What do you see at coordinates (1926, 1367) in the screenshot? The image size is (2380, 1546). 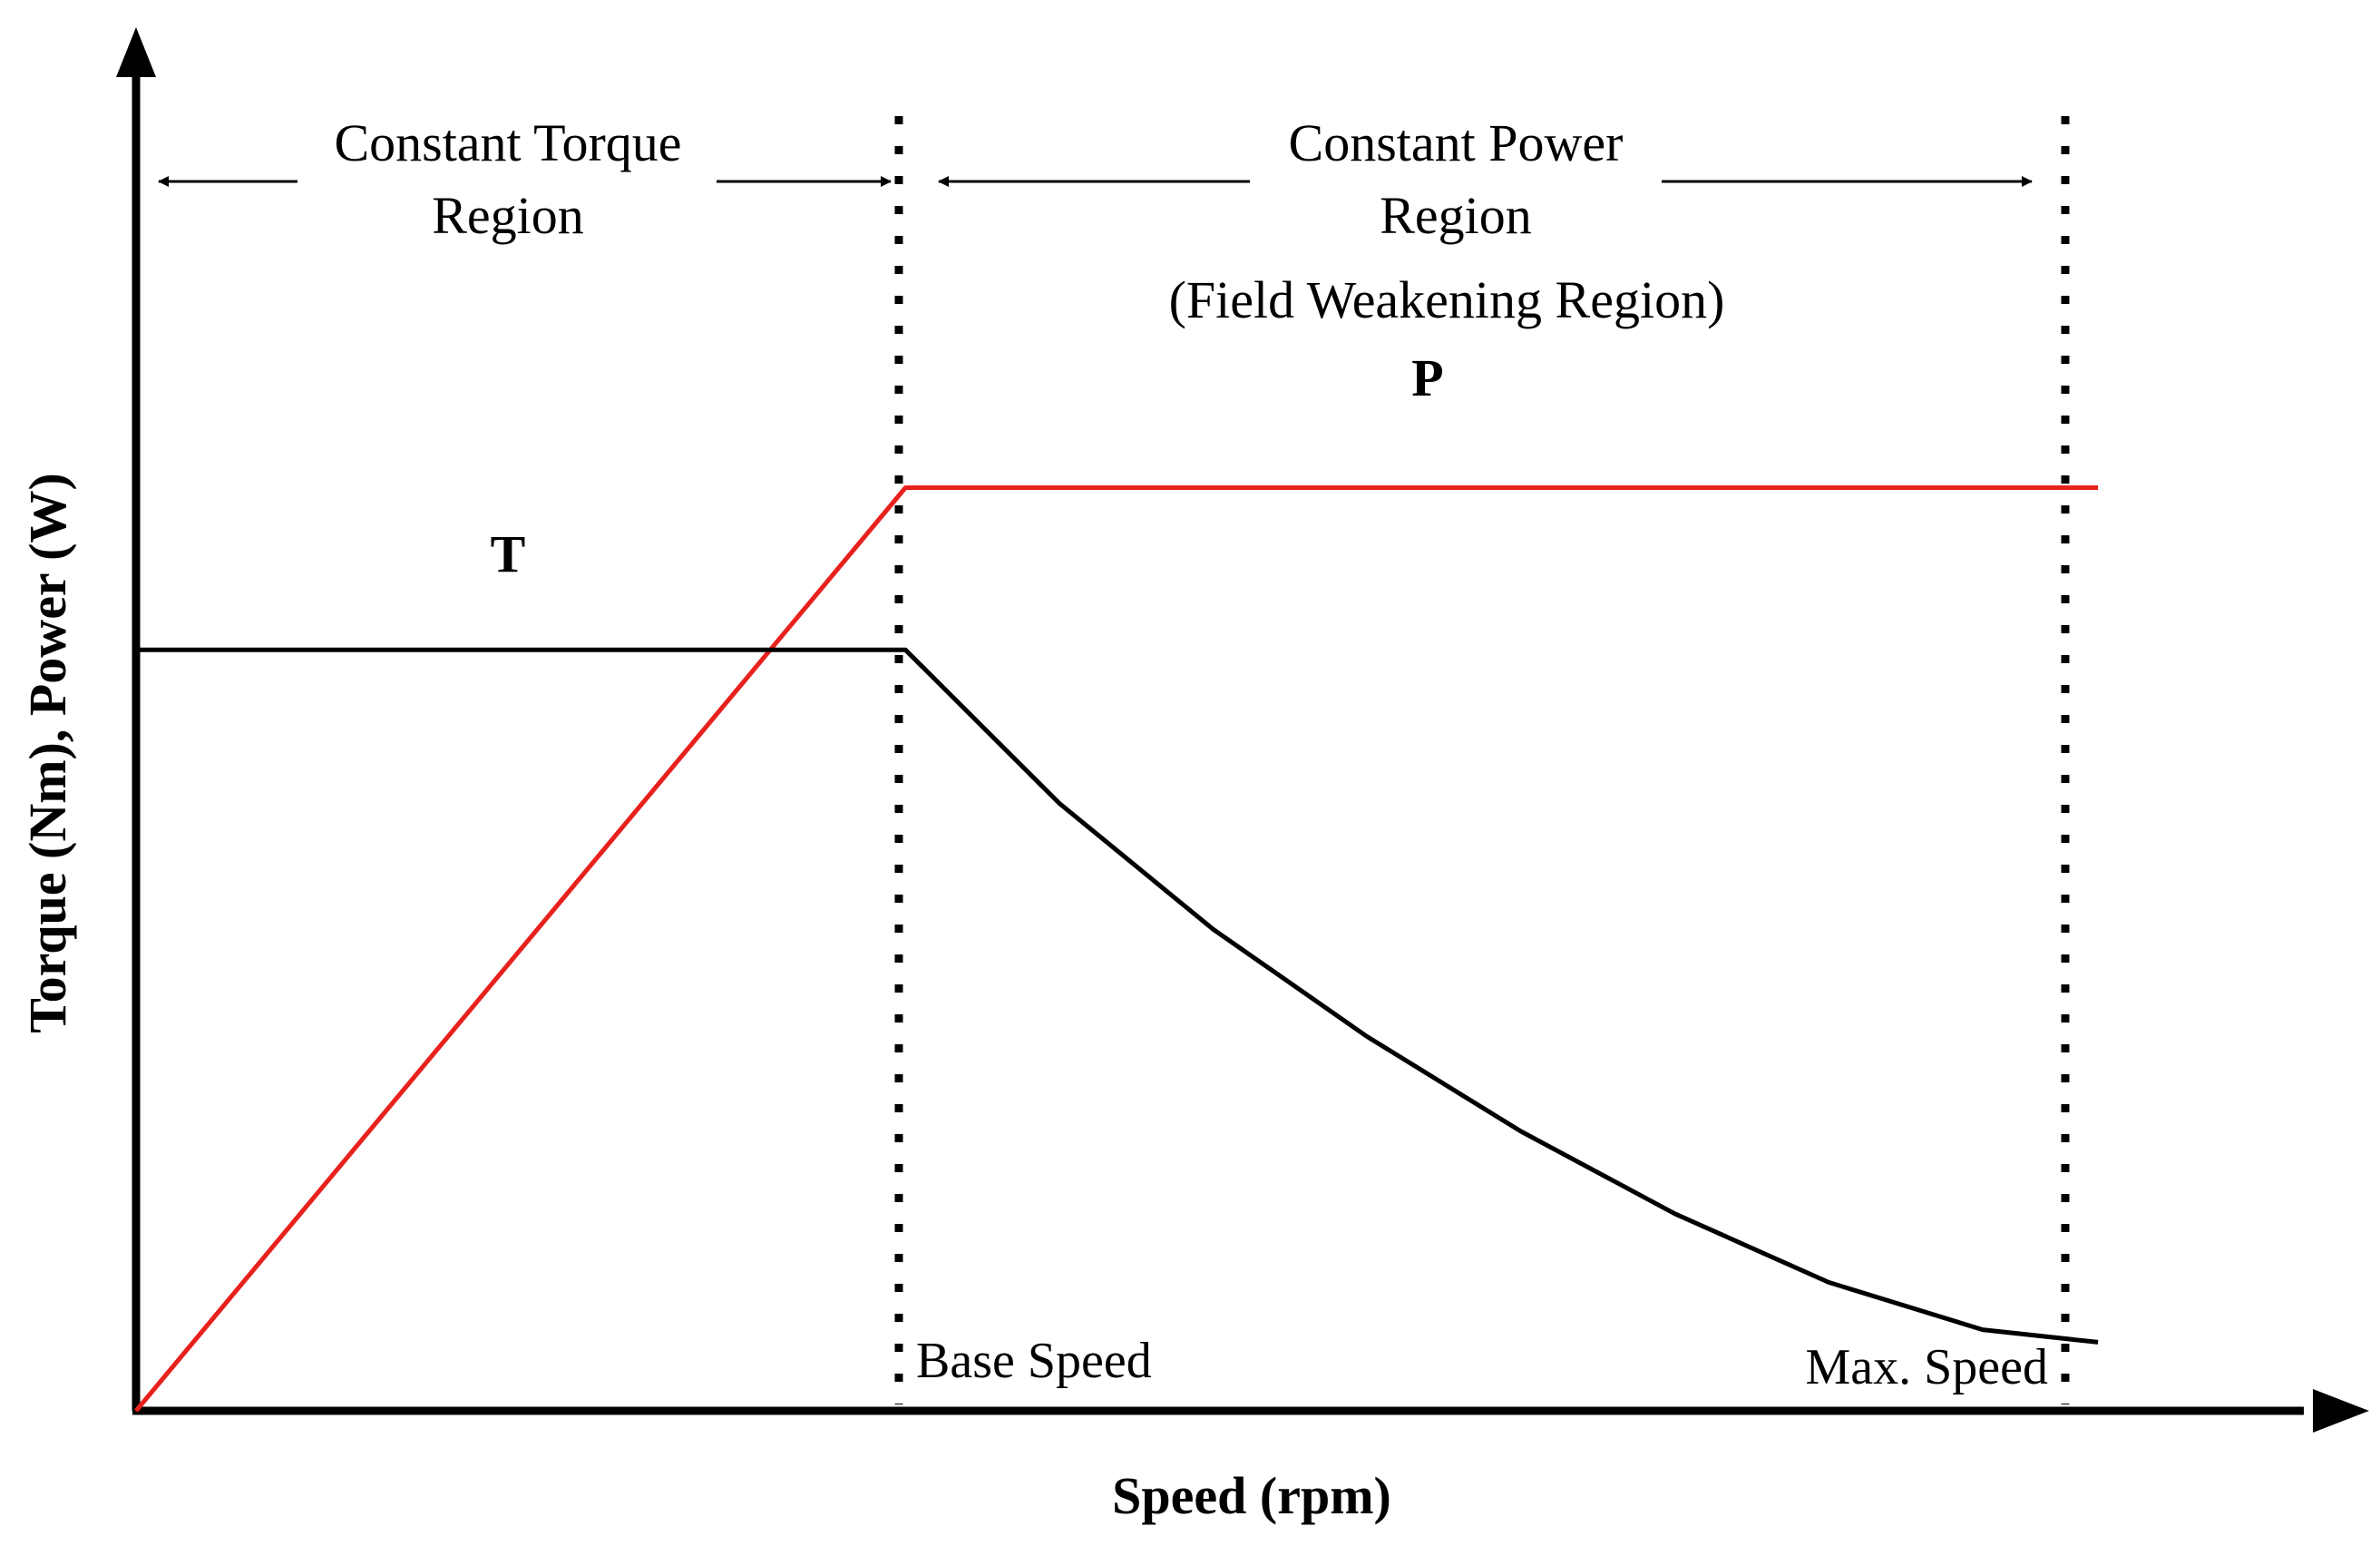 I see `max-speed-label: Max. Speed` at bounding box center [1926, 1367].